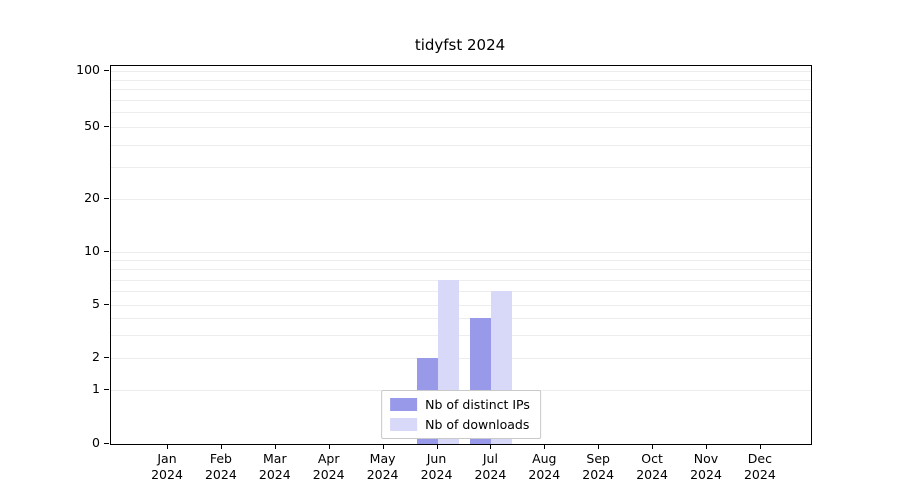 This screenshot has width=900, height=500. What do you see at coordinates (460, 45) in the screenshot?
I see `chart-title: tidyfst 2024` at bounding box center [460, 45].